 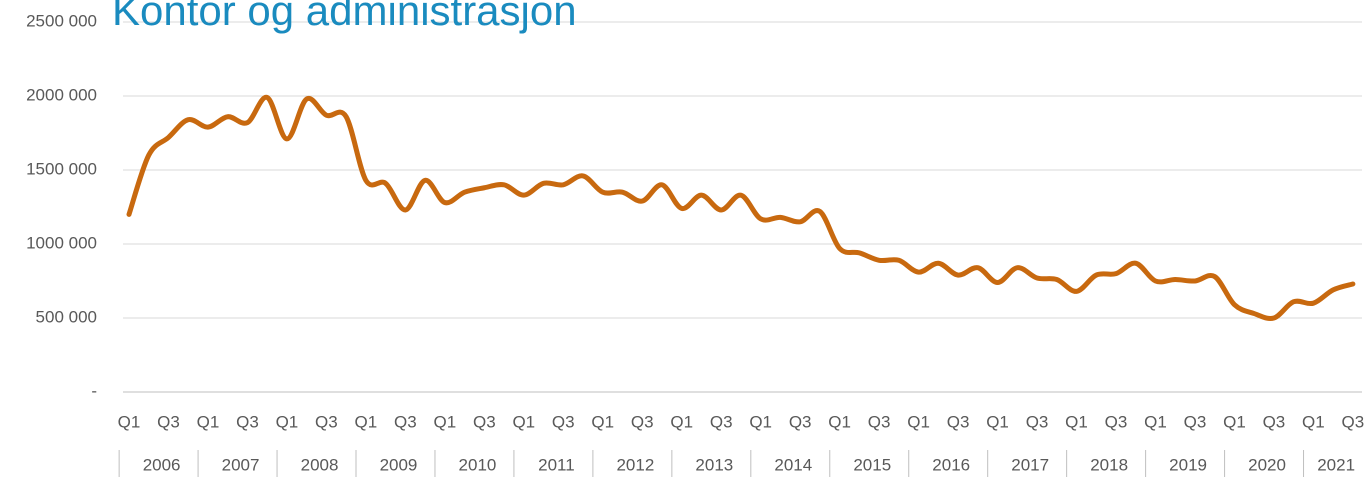 I want to click on year-label: 2012, so click(x=635, y=464).